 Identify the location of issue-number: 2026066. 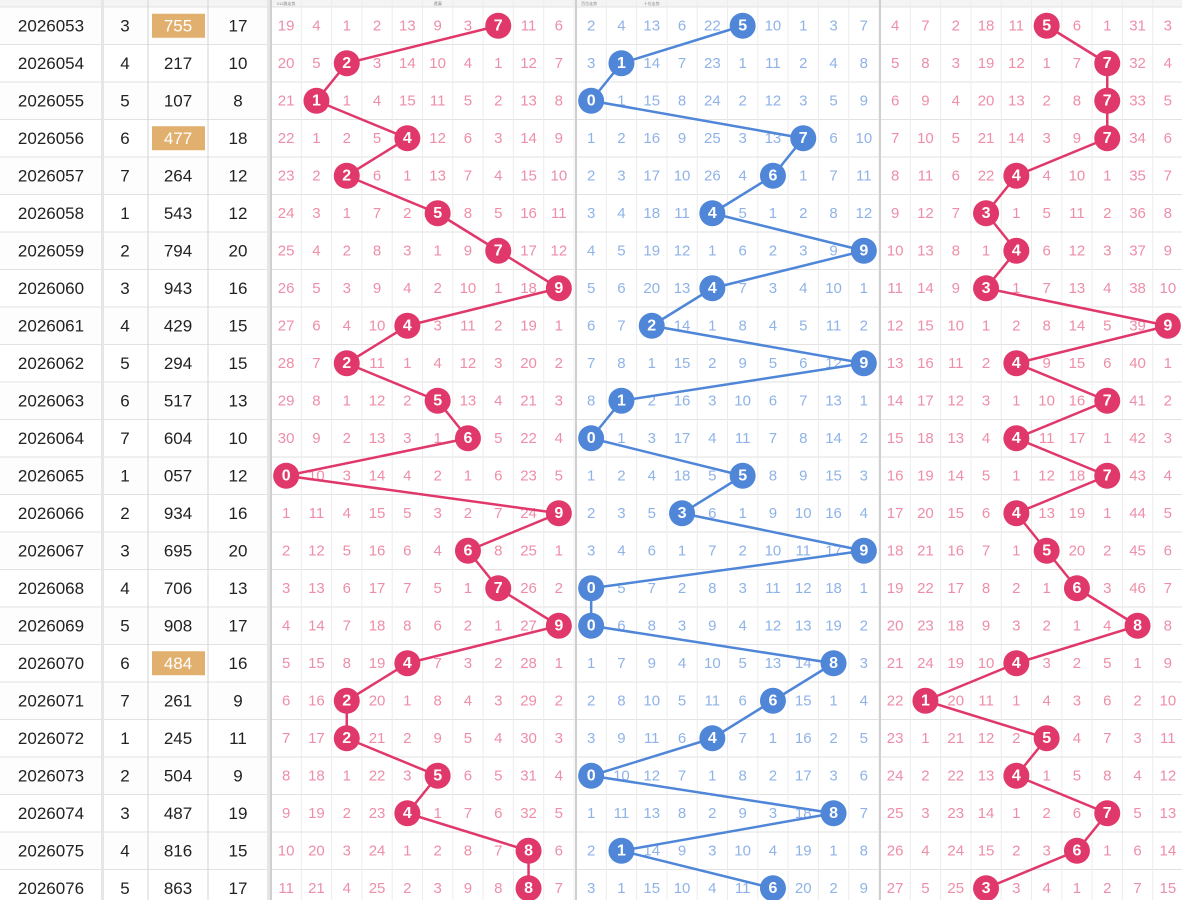
(51, 513).